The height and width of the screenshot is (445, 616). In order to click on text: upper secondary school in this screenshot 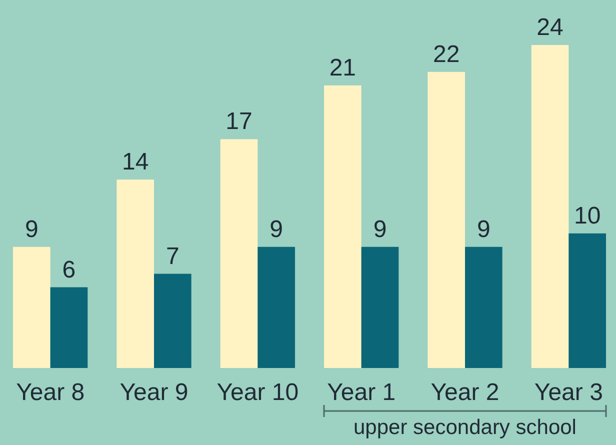, I will do `click(465, 427)`.